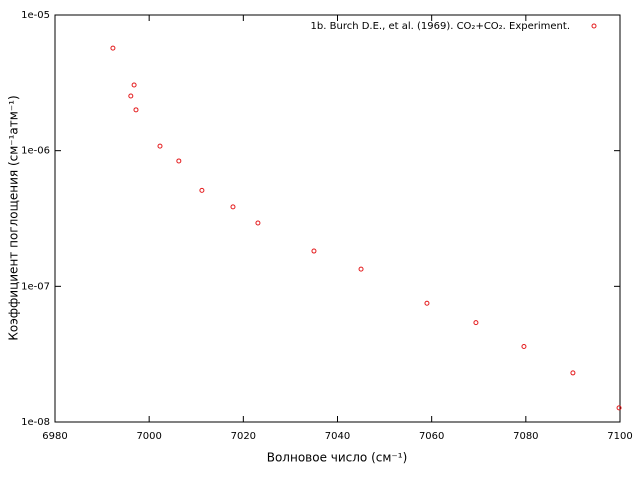 The height and width of the screenshot is (480, 640). I want to click on y-tick-label: 1e-08, so click(35, 422).